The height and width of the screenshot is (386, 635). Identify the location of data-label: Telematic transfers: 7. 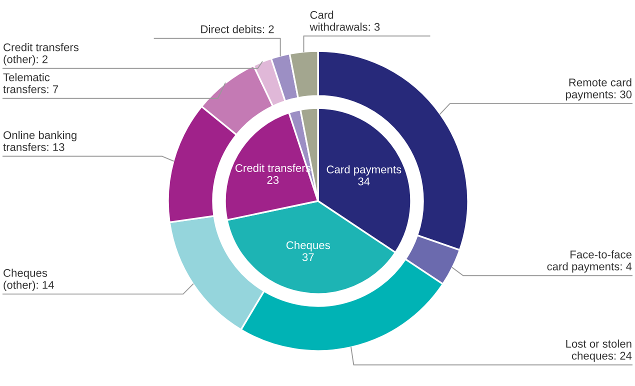
(30, 83).